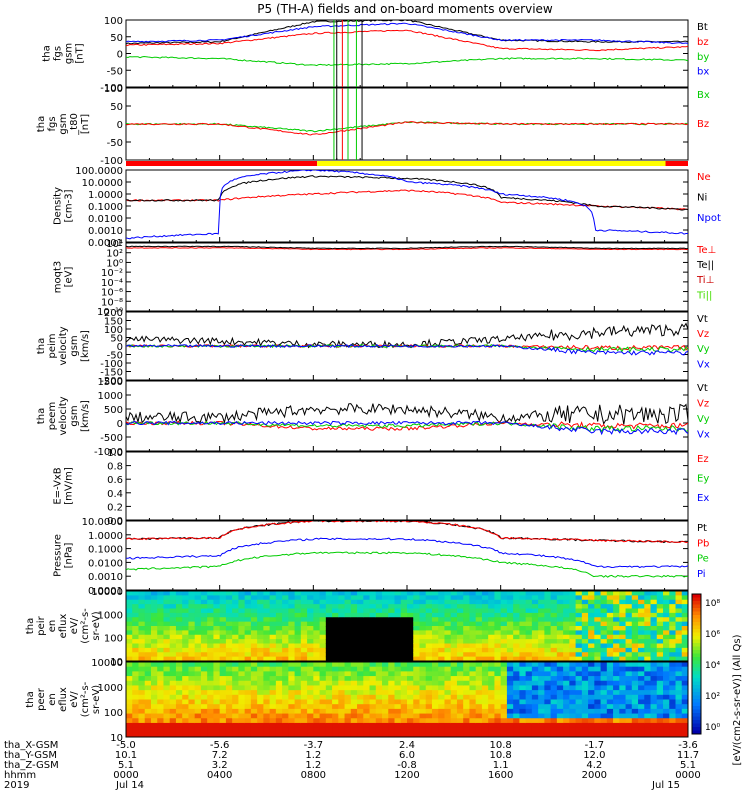  What do you see at coordinates (712, 666) in the screenshot?
I see `colorbar-tick-label: 10⁴` at bounding box center [712, 666].